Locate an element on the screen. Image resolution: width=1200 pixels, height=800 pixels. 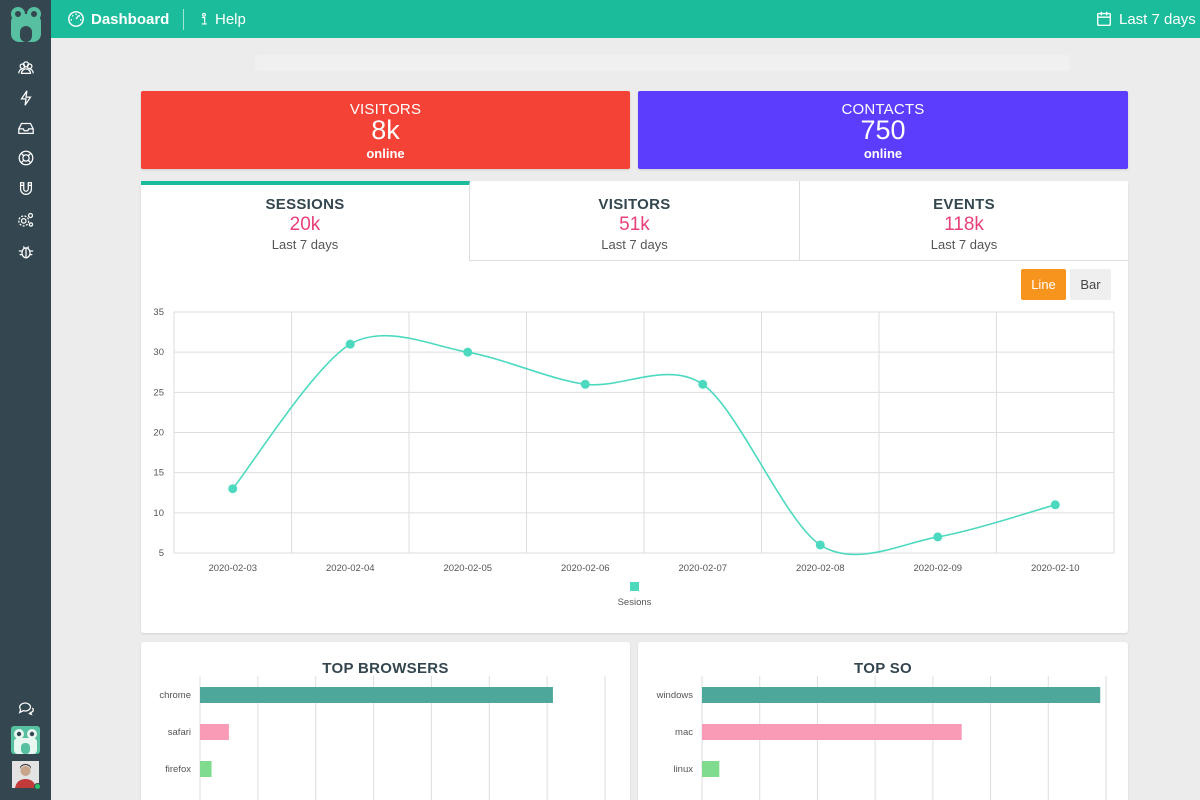
date-range-button: Last 7 days is located at coordinates (1145, 19).